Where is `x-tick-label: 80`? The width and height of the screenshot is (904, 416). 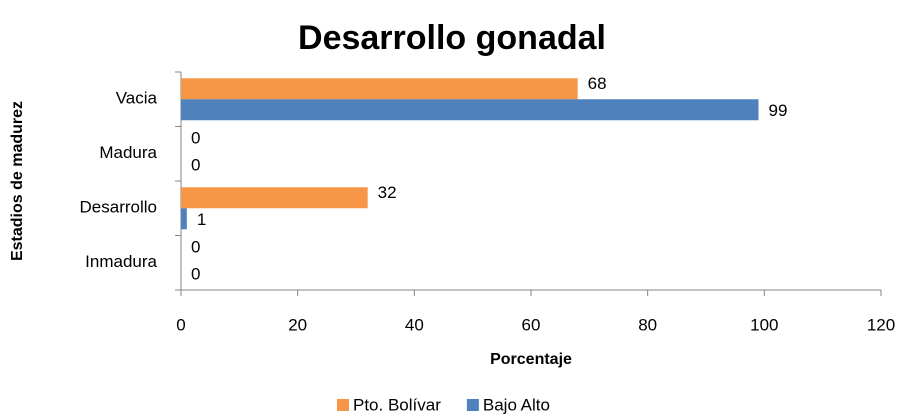
x-tick-label: 80 is located at coordinates (647, 324).